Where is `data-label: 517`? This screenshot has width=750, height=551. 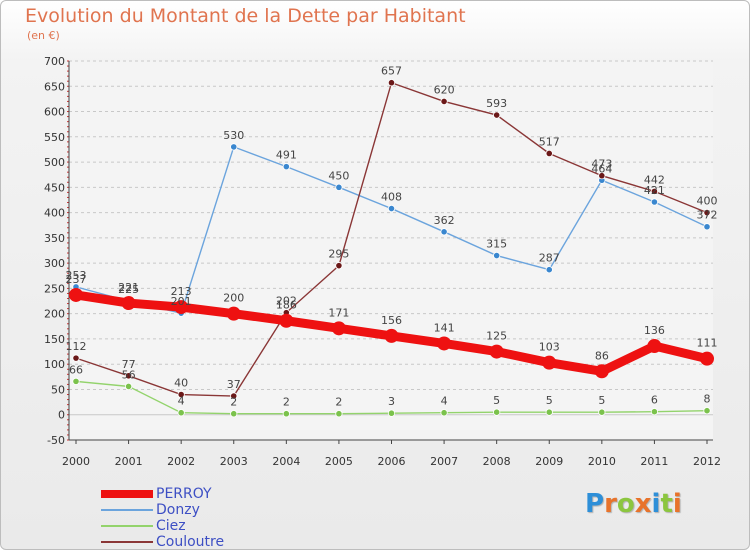 data-label: 517 is located at coordinates (549, 141).